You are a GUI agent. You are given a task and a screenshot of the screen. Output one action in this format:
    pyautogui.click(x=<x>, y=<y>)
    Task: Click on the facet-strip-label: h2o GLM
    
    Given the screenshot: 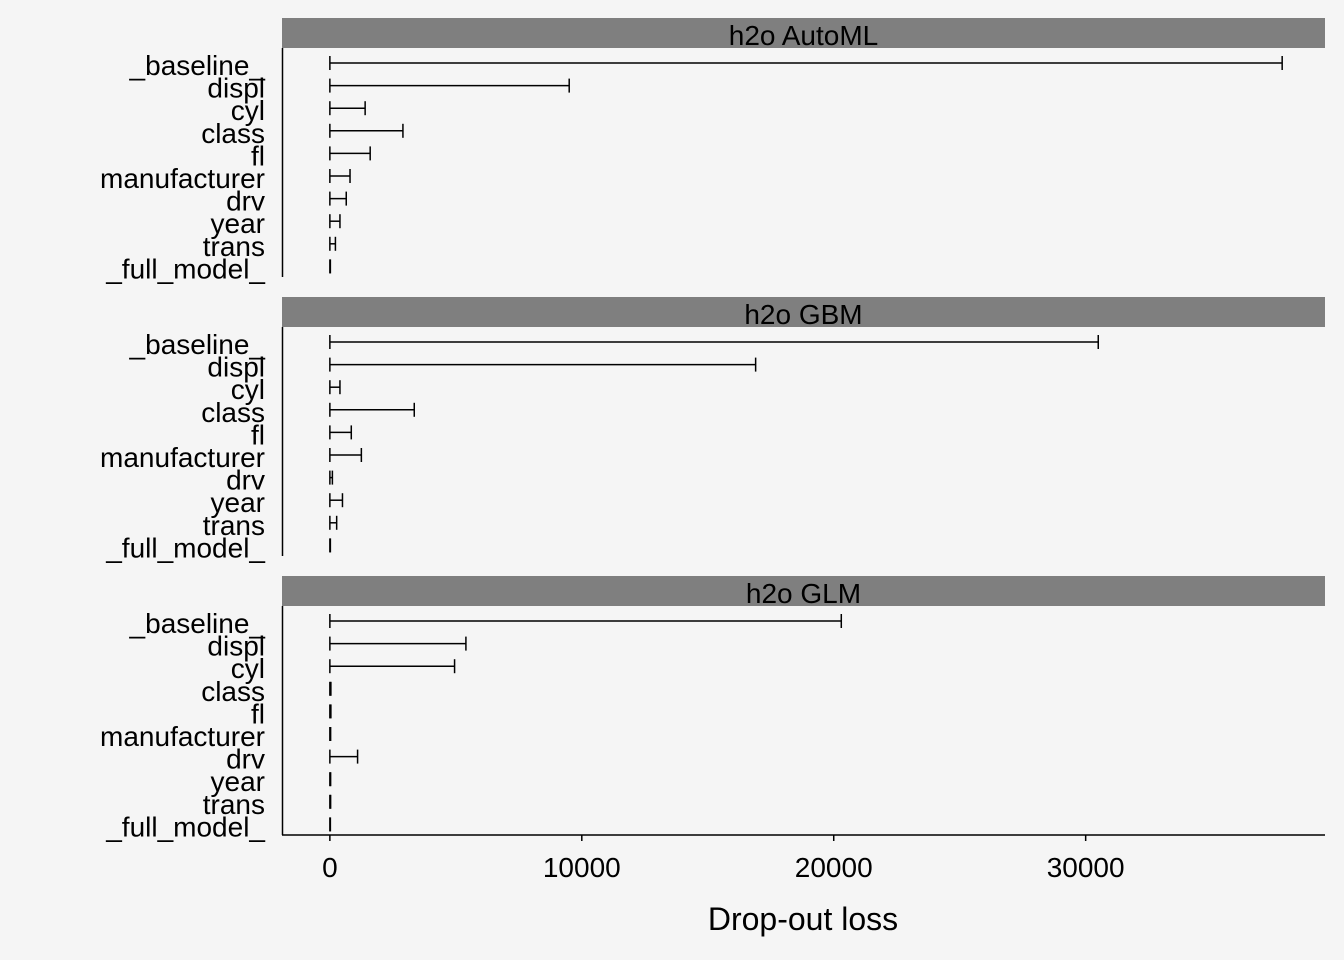 What is the action you would take?
    pyautogui.click(x=803, y=593)
    